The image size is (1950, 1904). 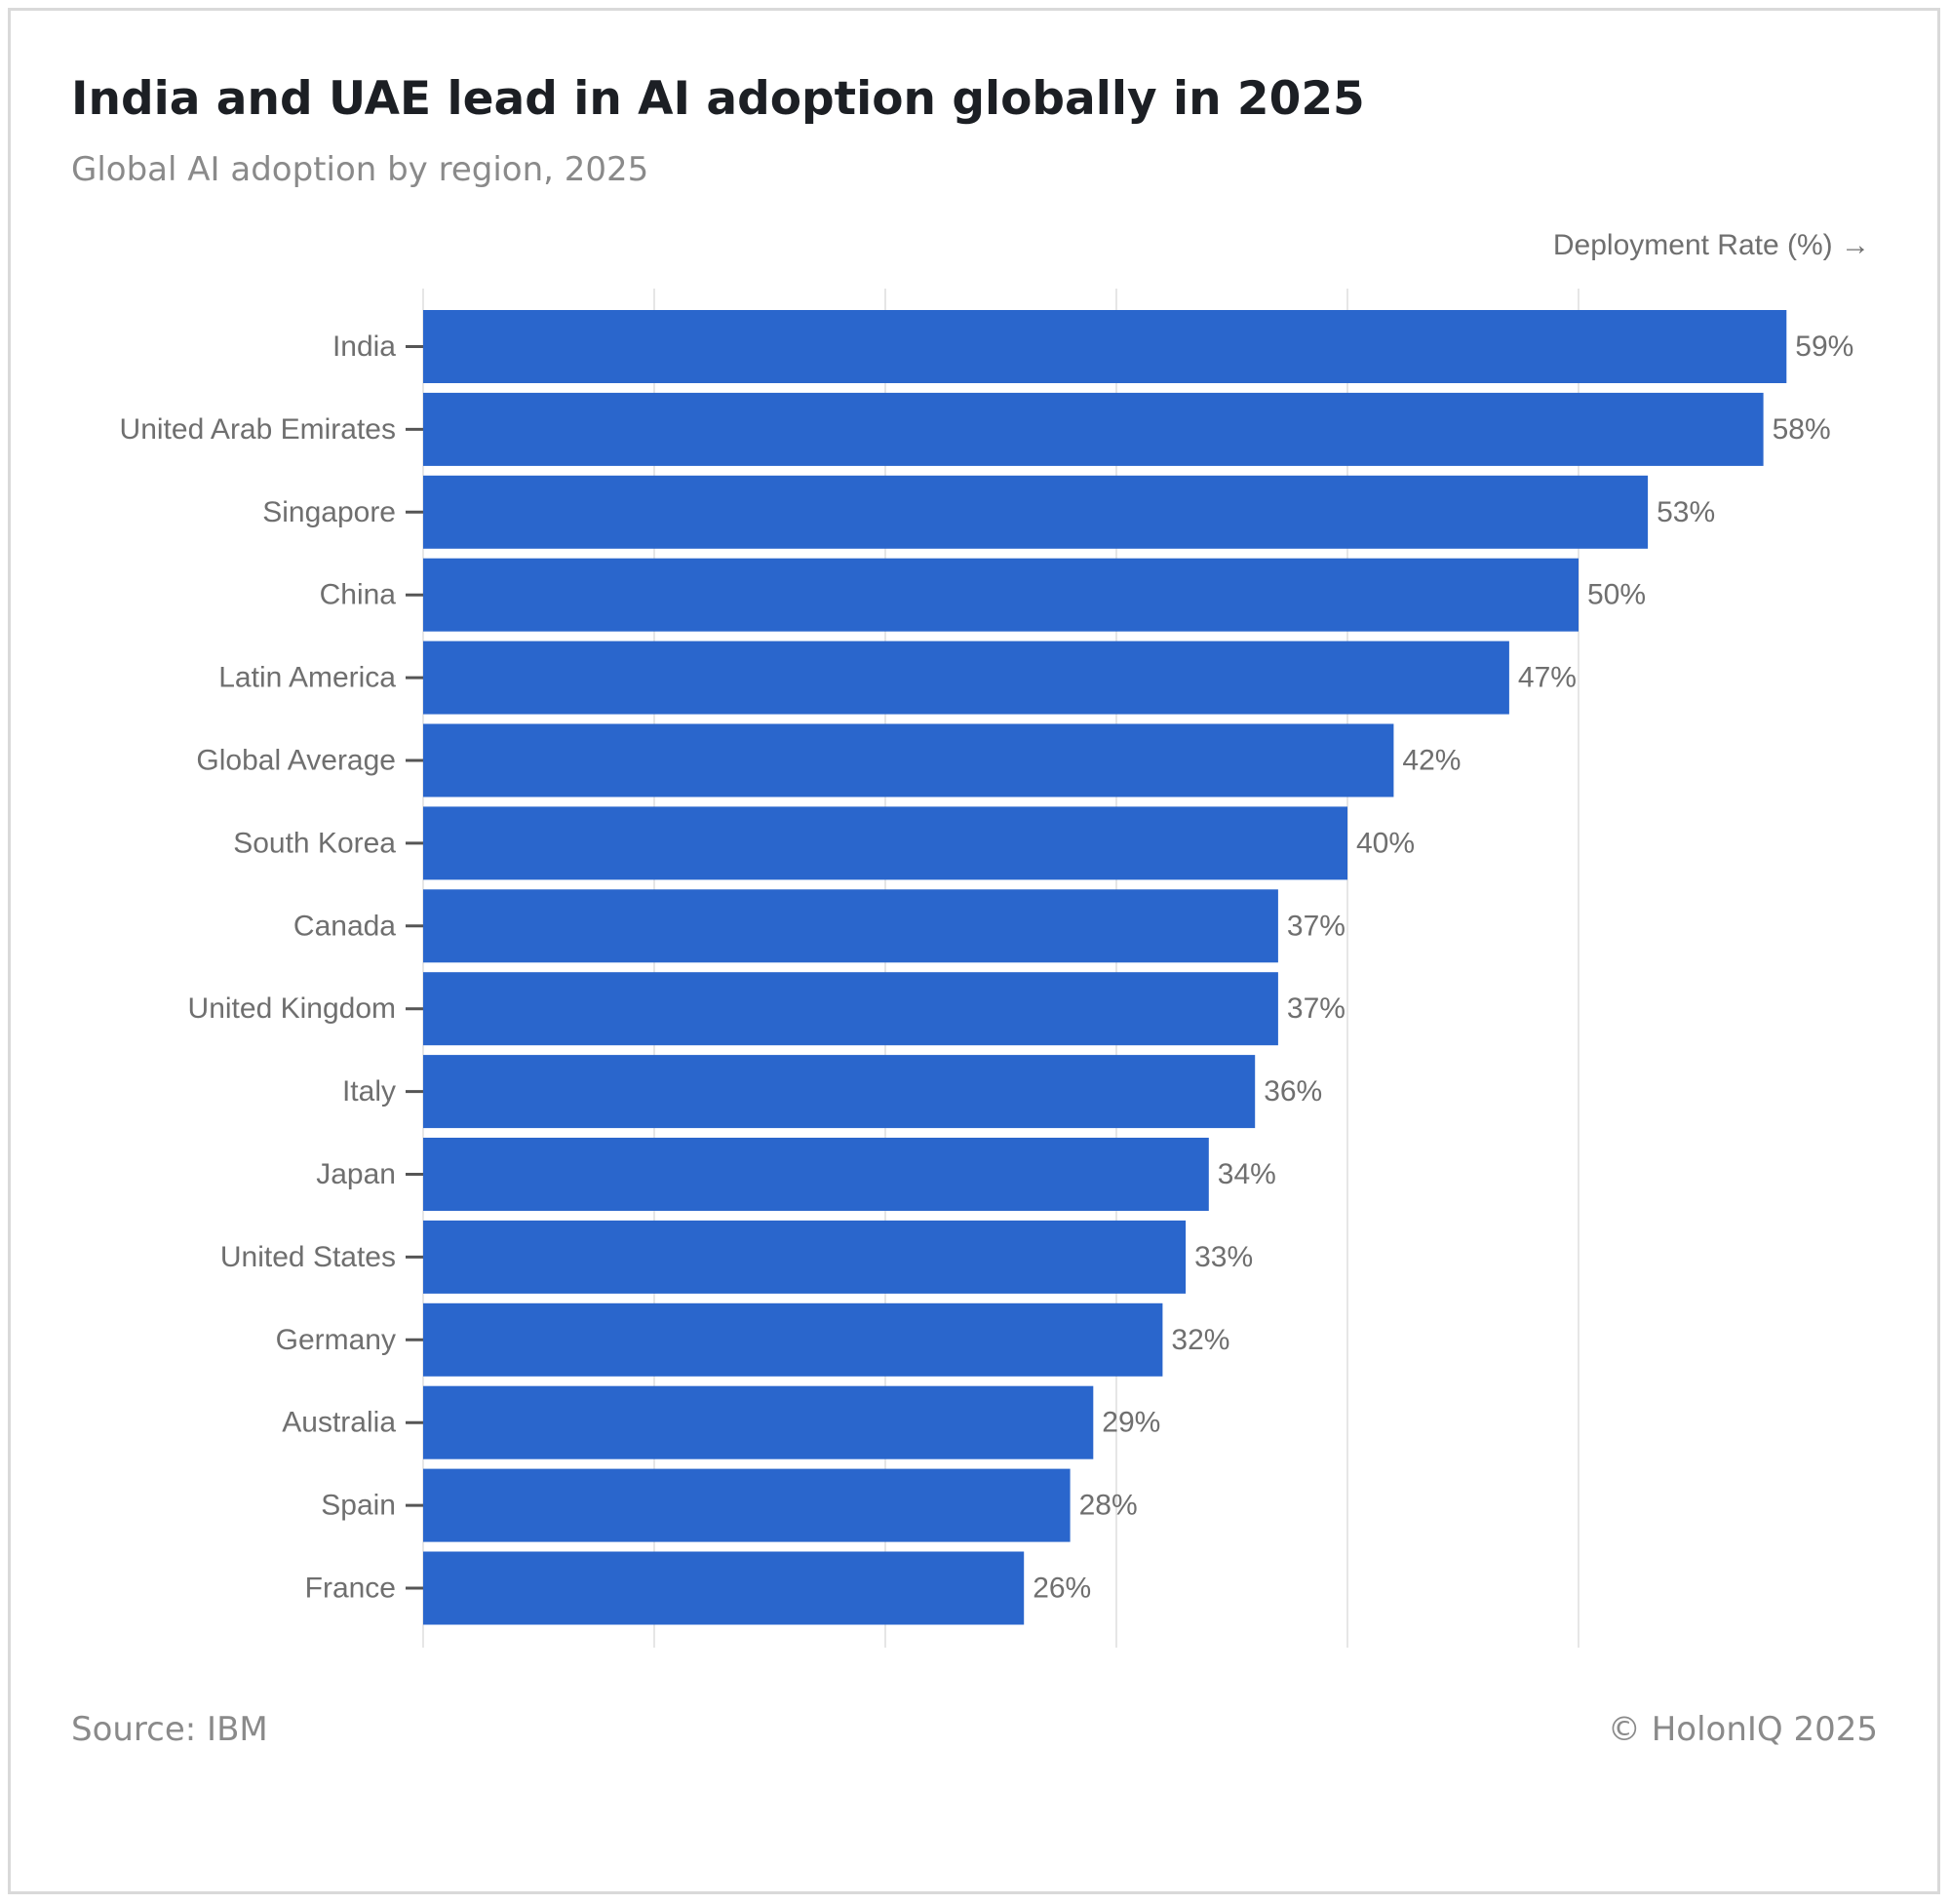 I want to click on bar-china, so click(x=1001, y=595).